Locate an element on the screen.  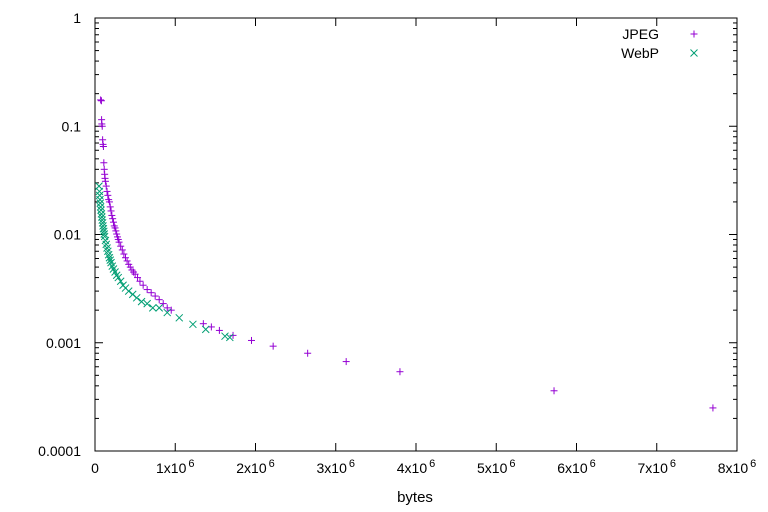
y-tick-label: 0.1 is located at coordinates (72, 126).